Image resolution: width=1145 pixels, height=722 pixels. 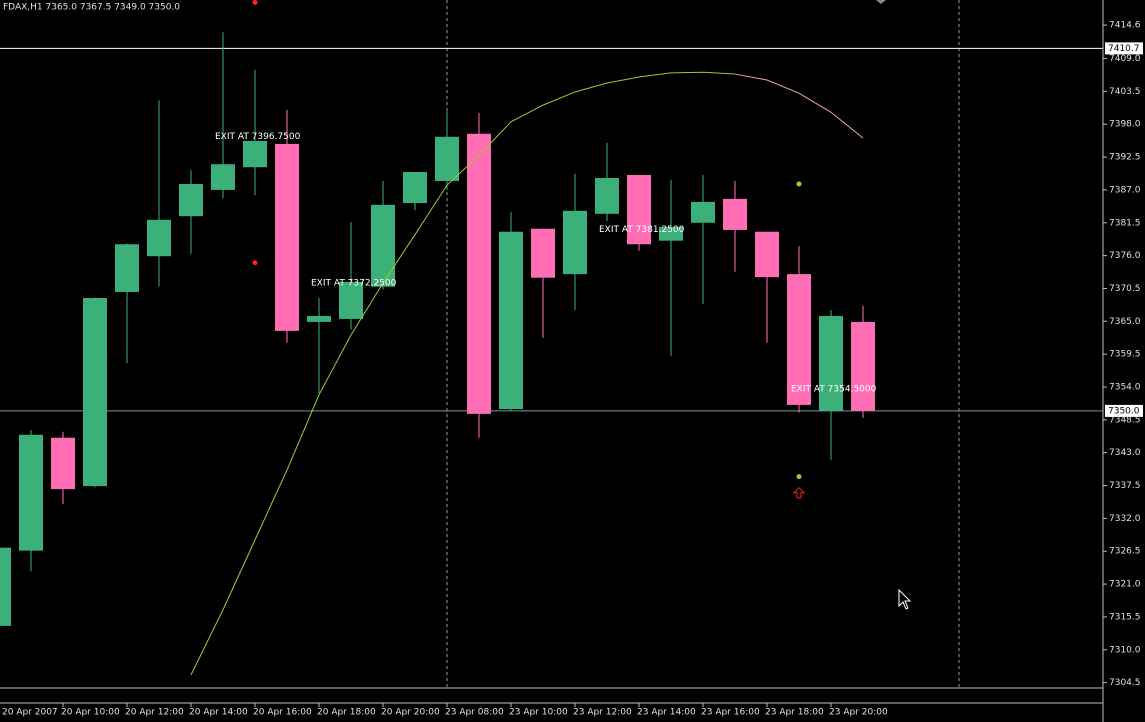 I want to click on price-level-label: 7350.0, so click(x=1124, y=411).